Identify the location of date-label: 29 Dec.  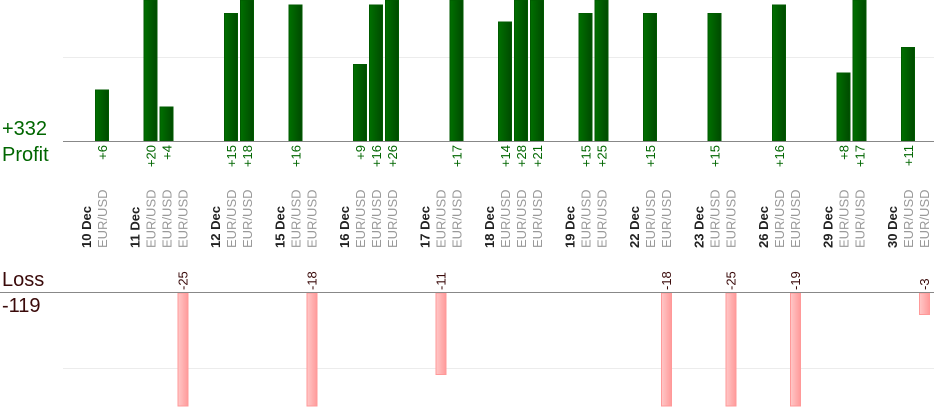
(828, 227).